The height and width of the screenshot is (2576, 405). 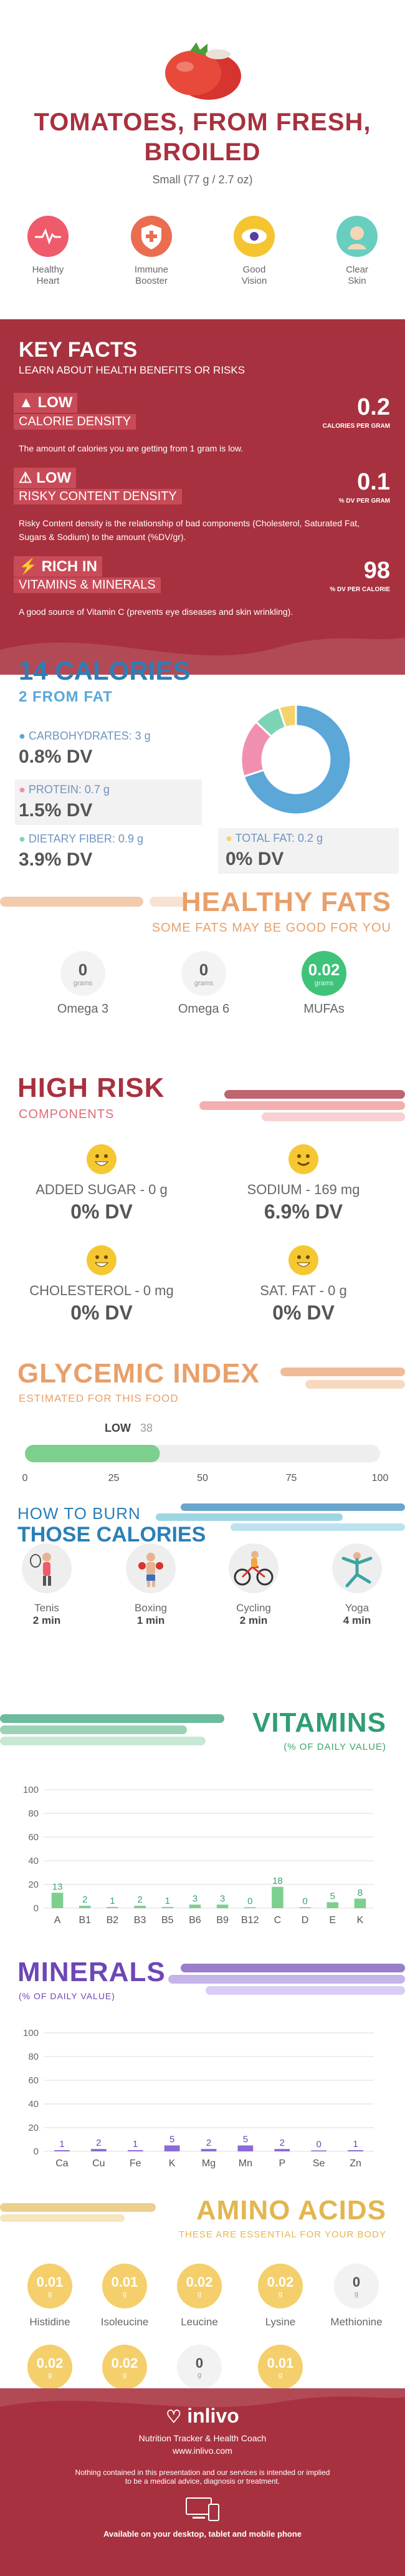 I want to click on wave-decoration, so click(x=202, y=656).